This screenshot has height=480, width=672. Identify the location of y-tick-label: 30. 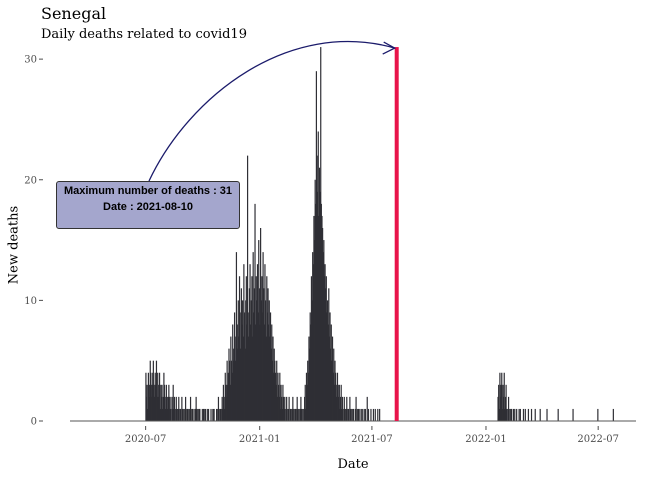
(30, 60).